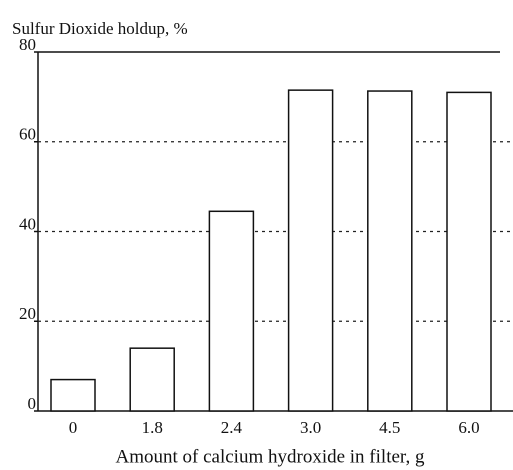  What do you see at coordinates (232, 427) in the screenshot?
I see `x-tick-label: 2.4` at bounding box center [232, 427].